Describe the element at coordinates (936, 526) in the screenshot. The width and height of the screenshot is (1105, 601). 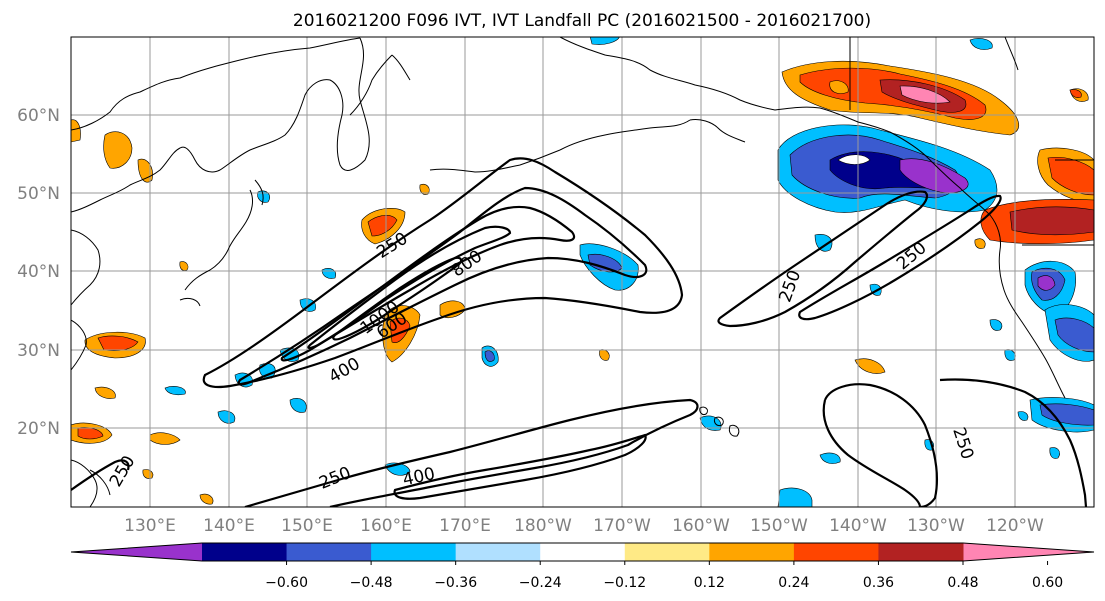
I see `lon-label: 130°W` at that location.